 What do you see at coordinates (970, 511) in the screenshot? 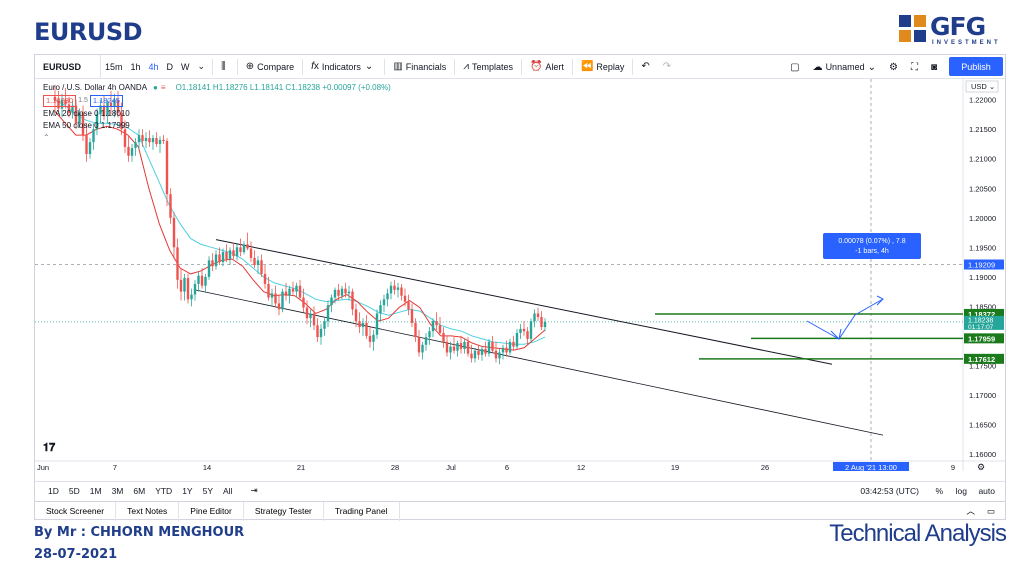
I see `collapse-panel-icon: ︿` at bounding box center [970, 511].